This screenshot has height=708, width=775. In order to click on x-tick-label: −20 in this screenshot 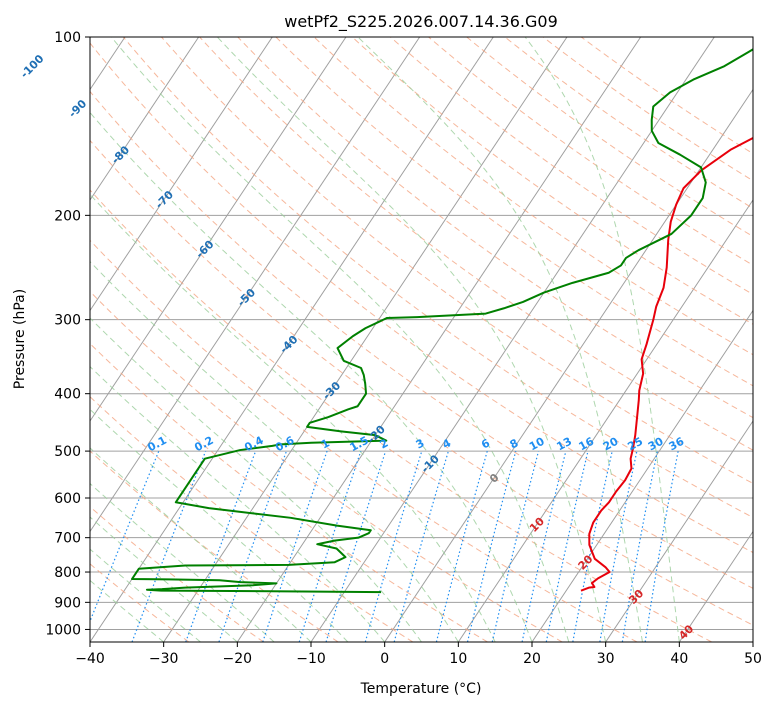, I will do `click(238, 659)`.